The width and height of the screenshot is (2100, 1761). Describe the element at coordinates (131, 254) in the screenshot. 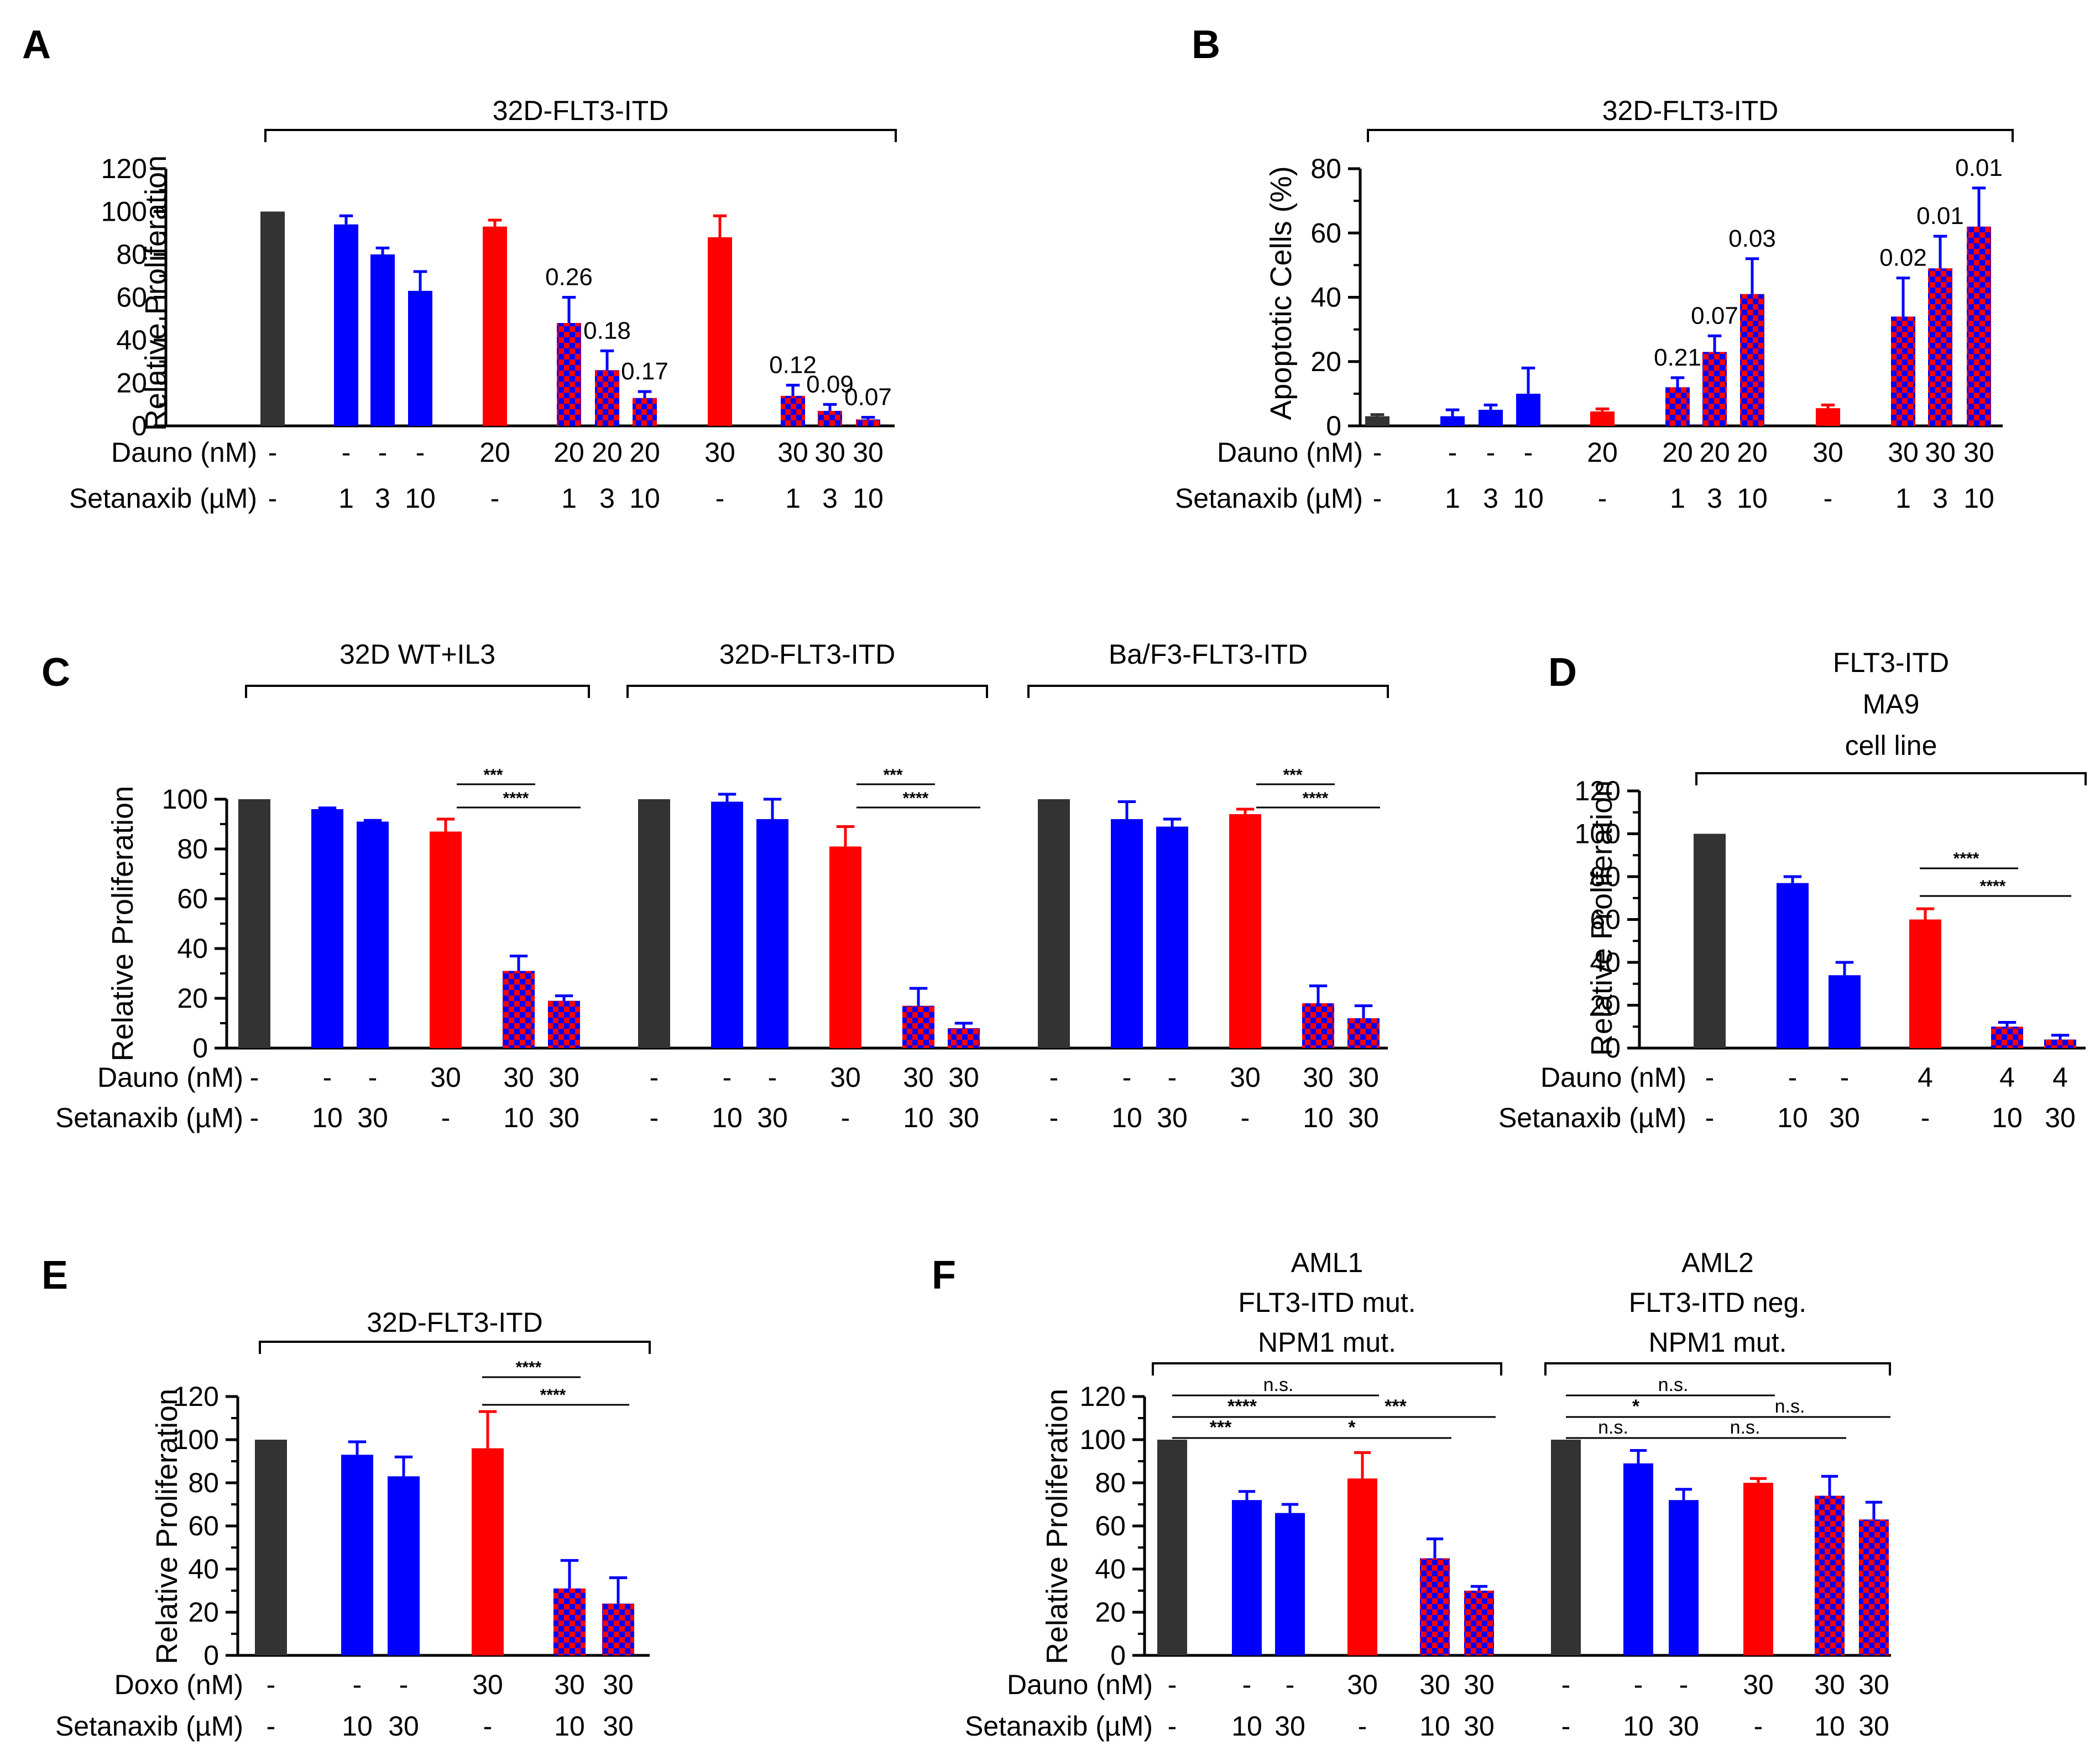

I see `panel-A-y-tick-label: 80` at that location.